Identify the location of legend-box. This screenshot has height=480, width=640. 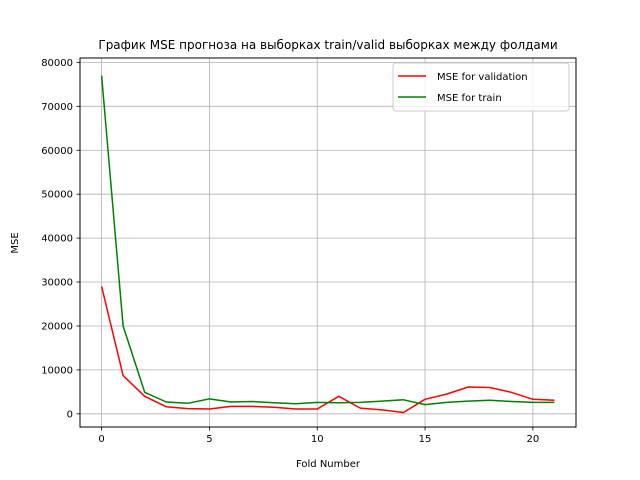
(481, 87).